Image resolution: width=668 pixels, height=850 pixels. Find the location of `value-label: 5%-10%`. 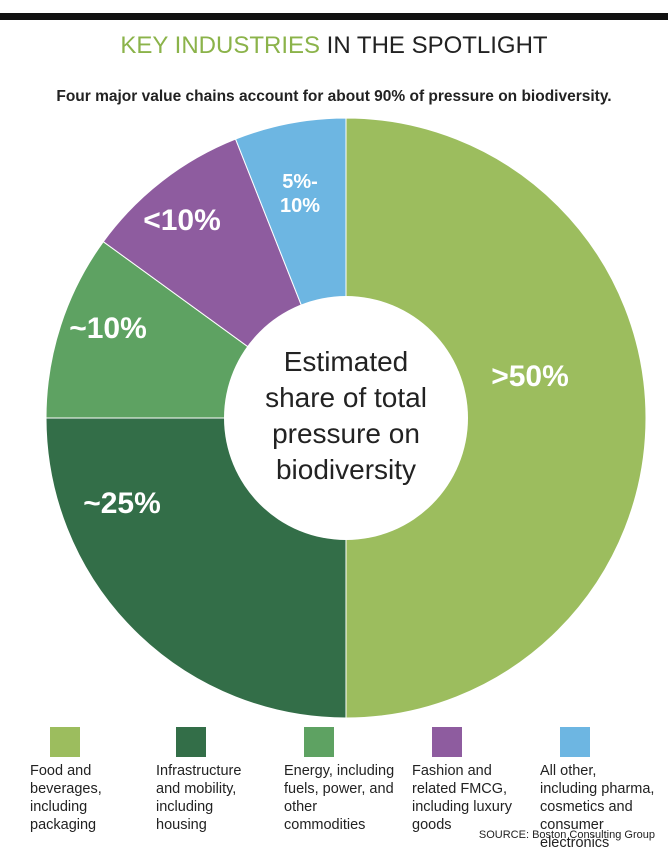

value-label: 5%-10% is located at coordinates (300, 194).